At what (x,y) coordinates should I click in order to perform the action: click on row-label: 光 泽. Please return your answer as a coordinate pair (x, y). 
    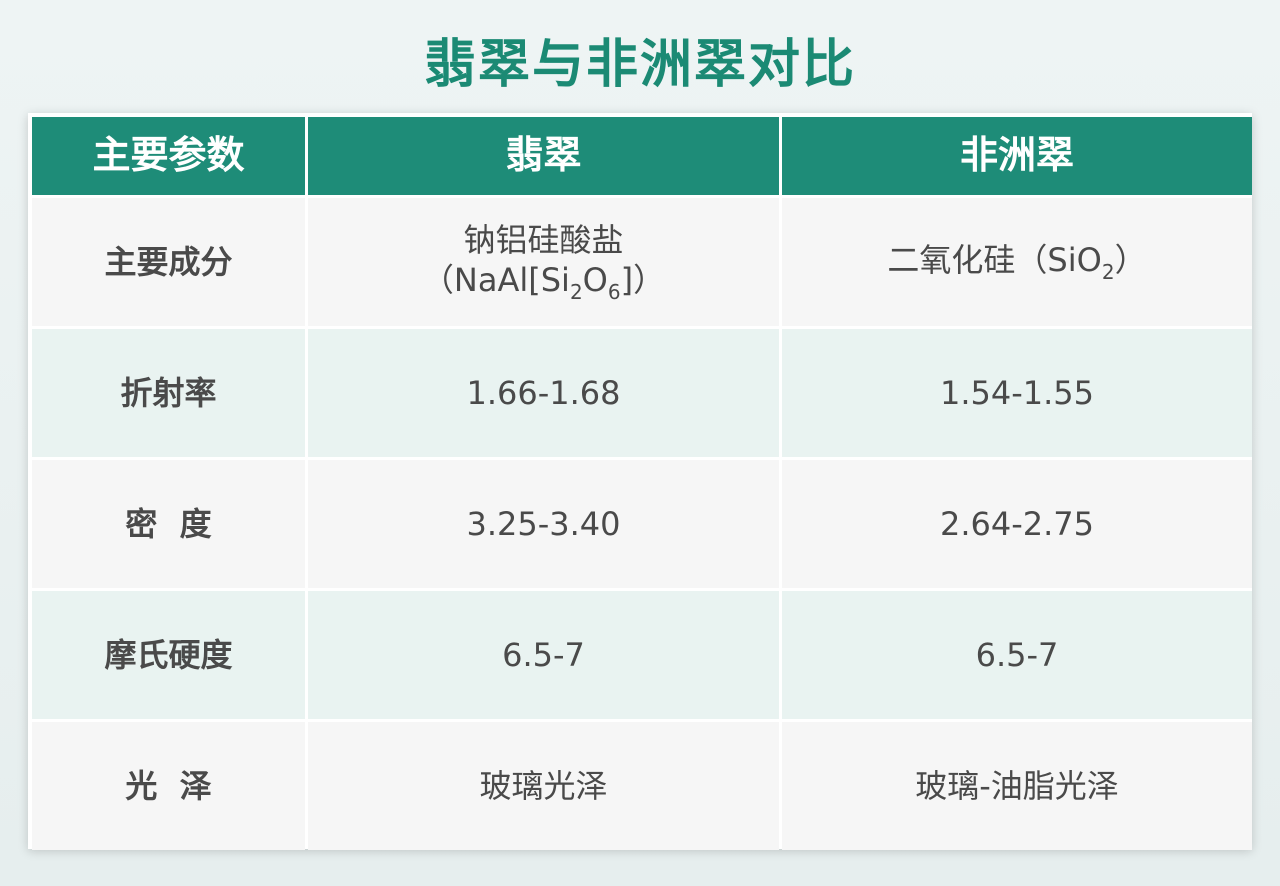
    Looking at the image, I should click on (168, 786).